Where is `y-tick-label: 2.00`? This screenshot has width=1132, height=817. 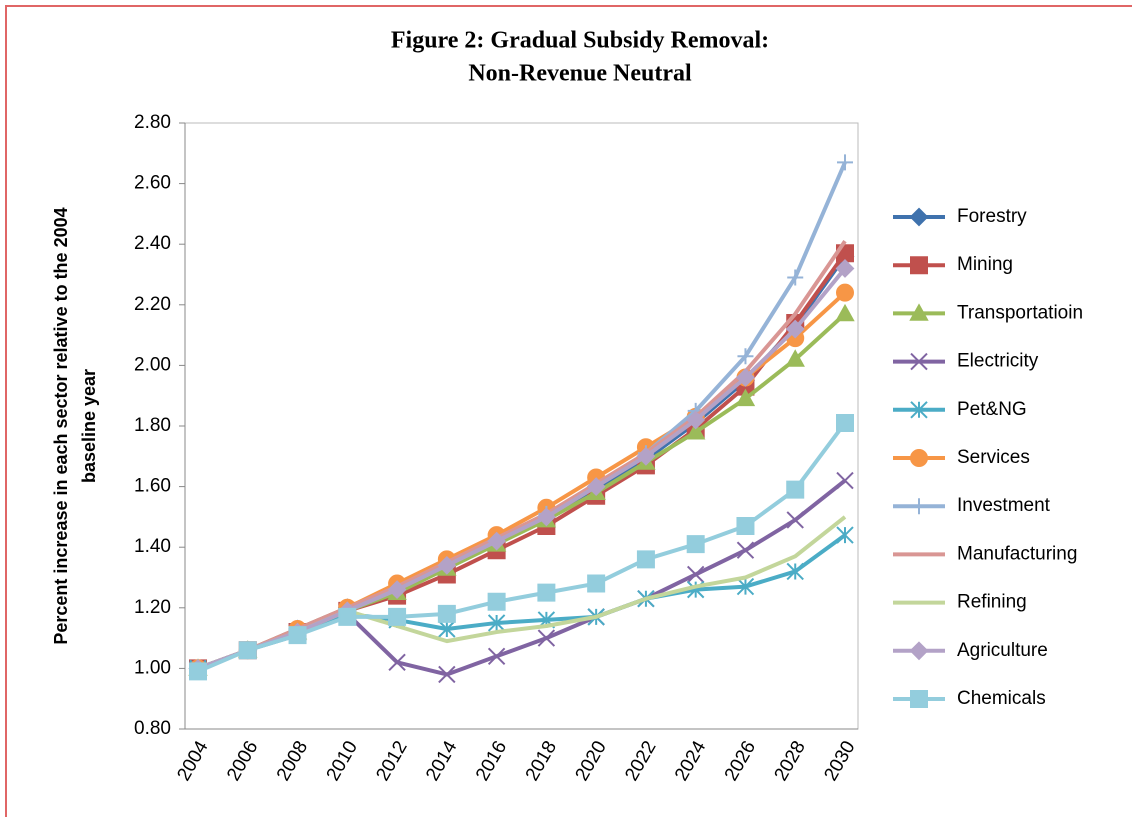
y-tick-label: 2.00 is located at coordinates (152, 364).